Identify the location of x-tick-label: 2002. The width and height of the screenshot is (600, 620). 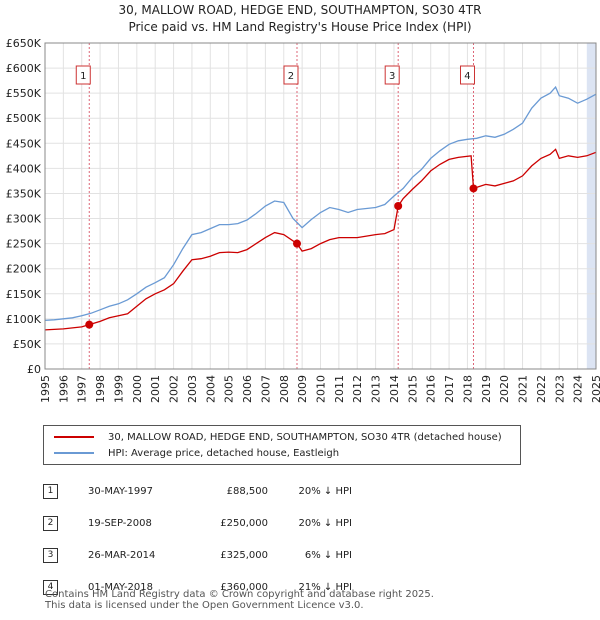
(174, 389).